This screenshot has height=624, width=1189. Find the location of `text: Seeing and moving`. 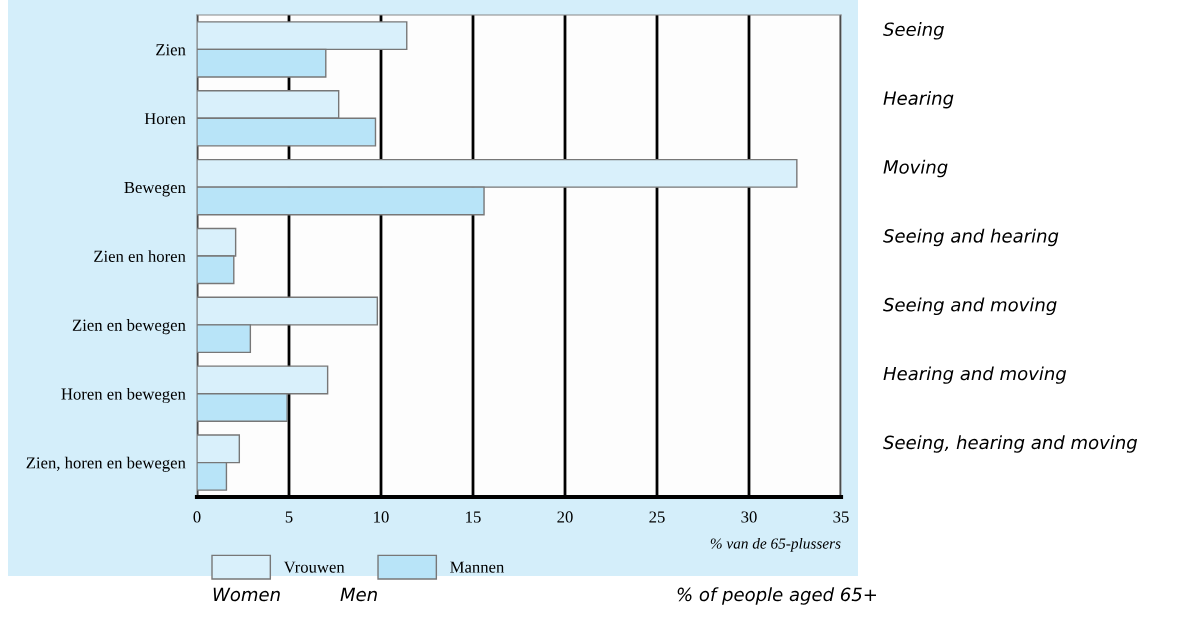

text: Seeing and moving is located at coordinates (970, 306).